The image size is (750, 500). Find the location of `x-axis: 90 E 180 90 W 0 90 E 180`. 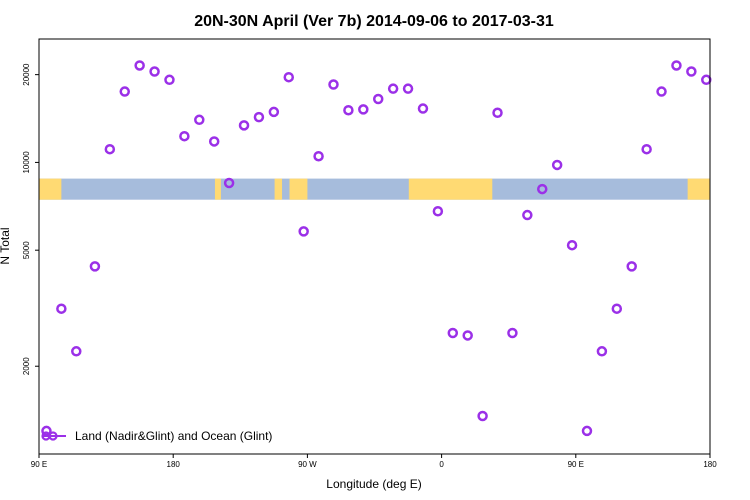

x-axis: 90 E 180 90 W 0 90 E 180 is located at coordinates (374, 461).